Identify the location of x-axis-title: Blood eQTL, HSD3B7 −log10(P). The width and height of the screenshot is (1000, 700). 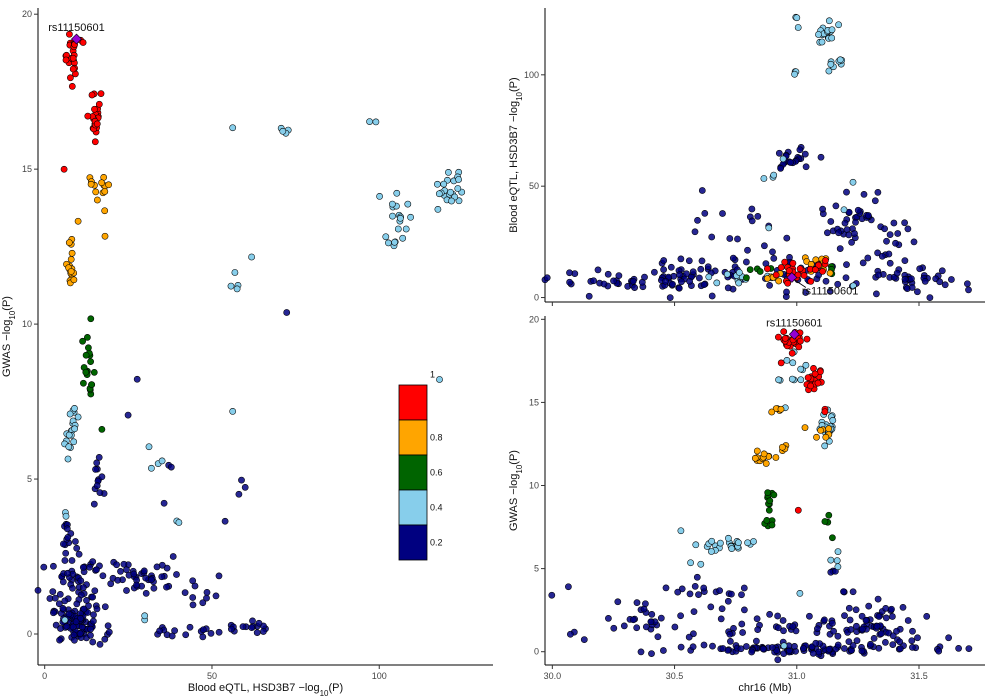
(265, 690).